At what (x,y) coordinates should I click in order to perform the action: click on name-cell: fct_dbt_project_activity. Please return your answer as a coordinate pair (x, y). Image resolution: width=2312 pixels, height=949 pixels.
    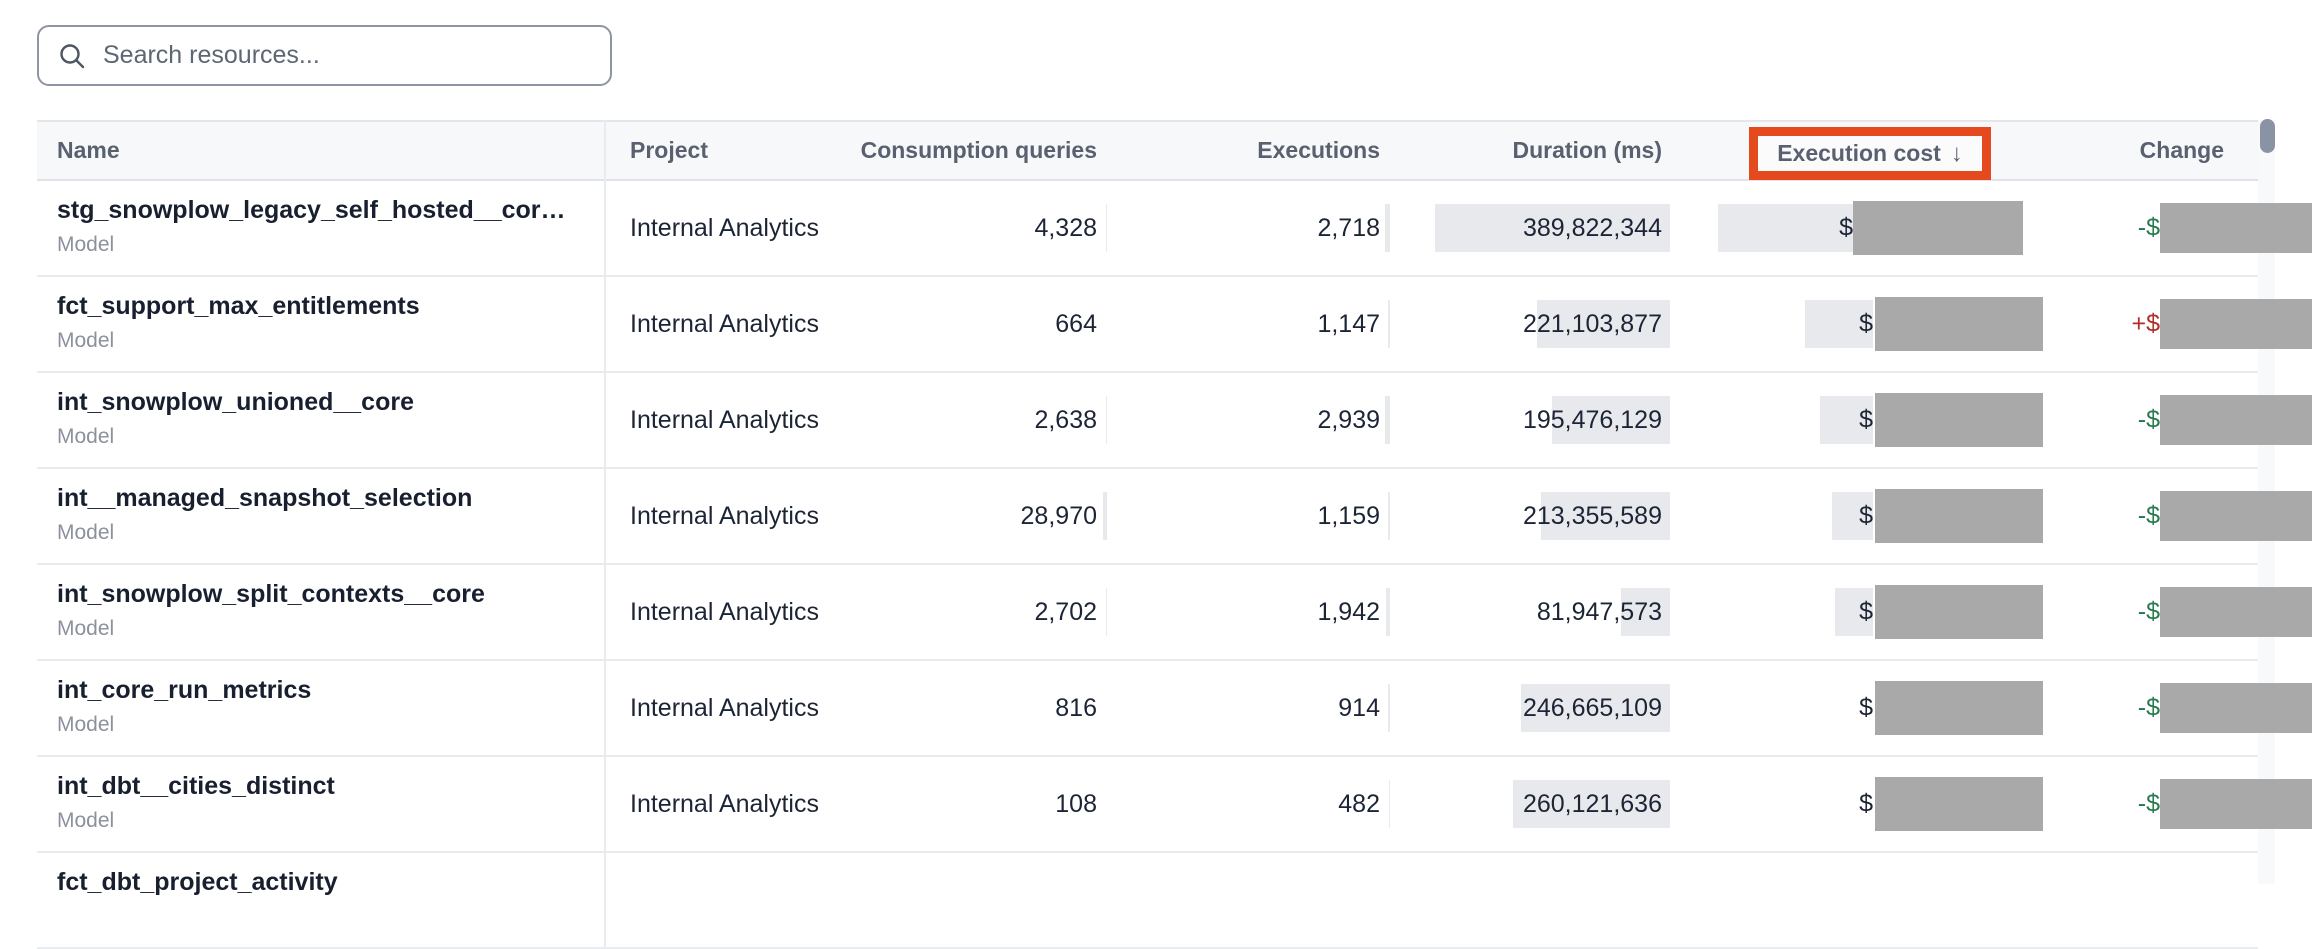
    Looking at the image, I should click on (320, 900).